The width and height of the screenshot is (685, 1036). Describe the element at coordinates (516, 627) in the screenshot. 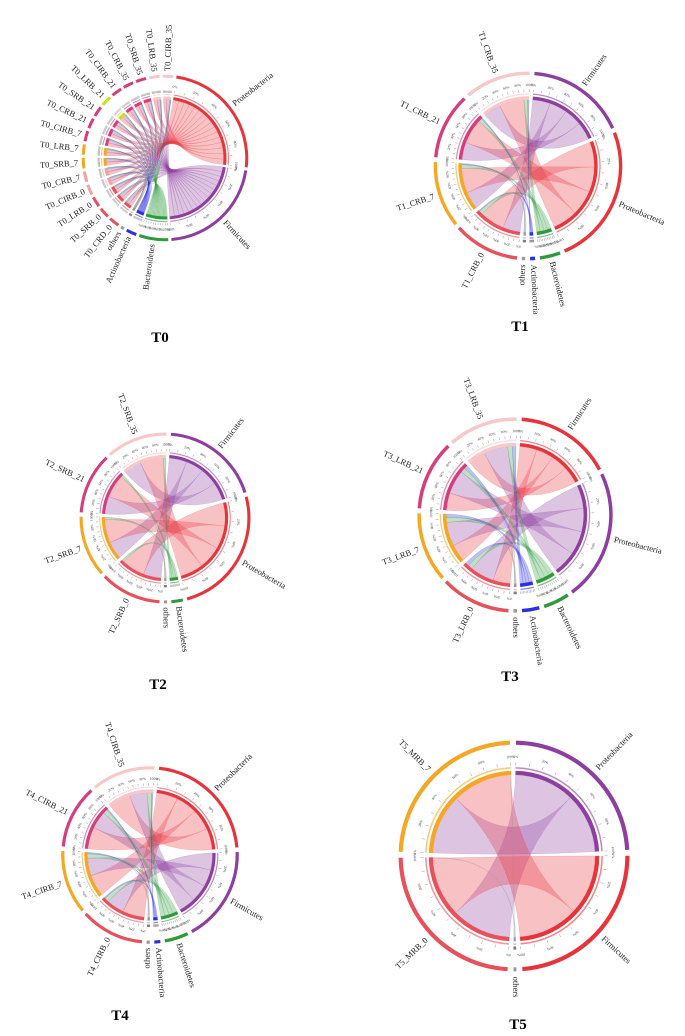

I see `taxon-label: others` at that location.